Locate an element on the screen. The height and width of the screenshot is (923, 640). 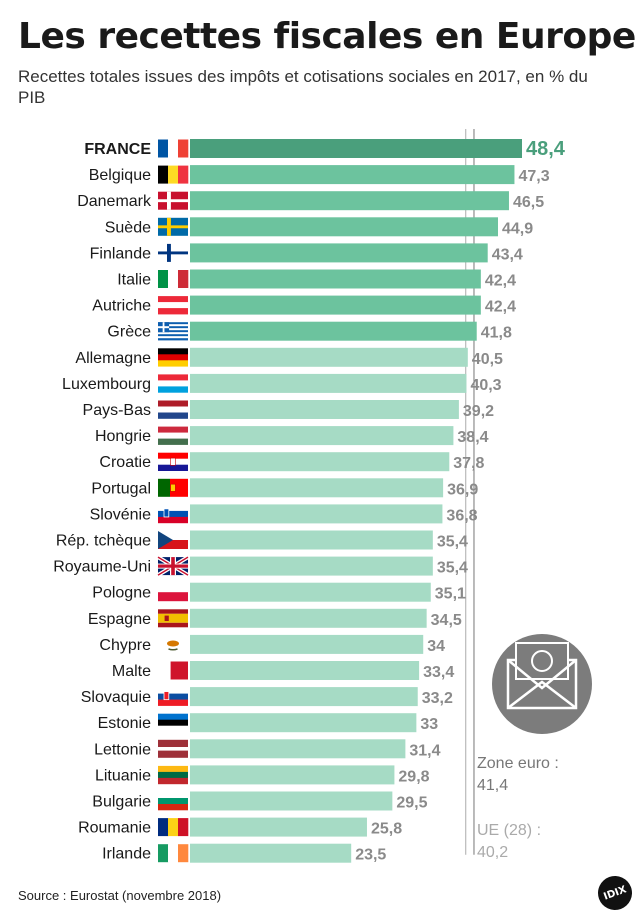
bar-allemagne is located at coordinates (329, 357).